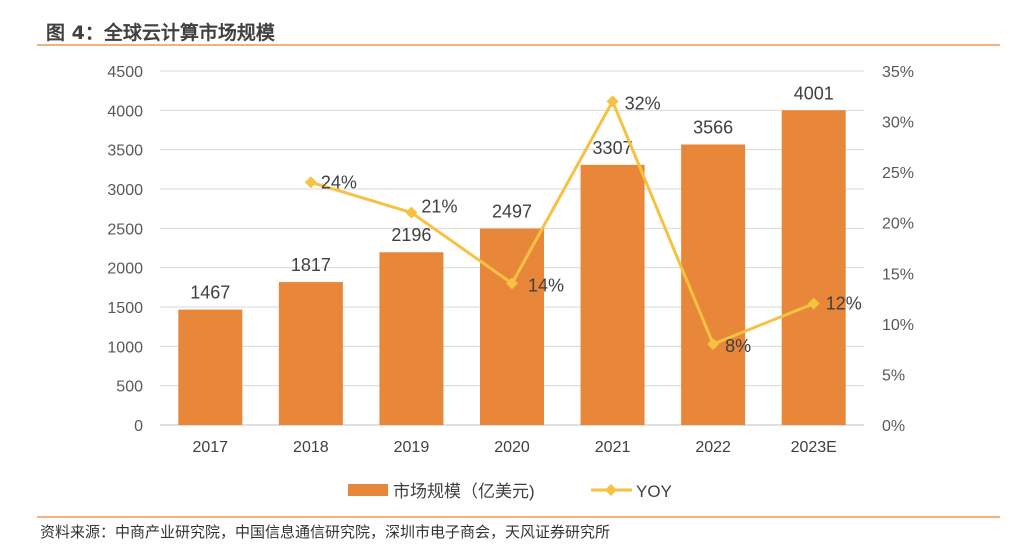 The width and height of the screenshot is (1024, 559). I want to click on bar-data-label: 3566, so click(713, 127).